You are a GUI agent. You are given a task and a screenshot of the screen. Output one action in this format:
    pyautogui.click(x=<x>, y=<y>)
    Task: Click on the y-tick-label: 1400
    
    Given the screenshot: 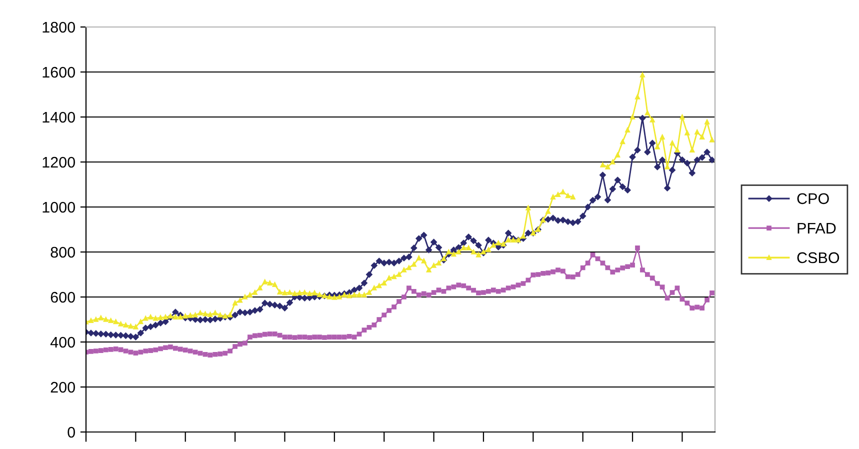 What is the action you would take?
    pyautogui.click(x=58, y=117)
    